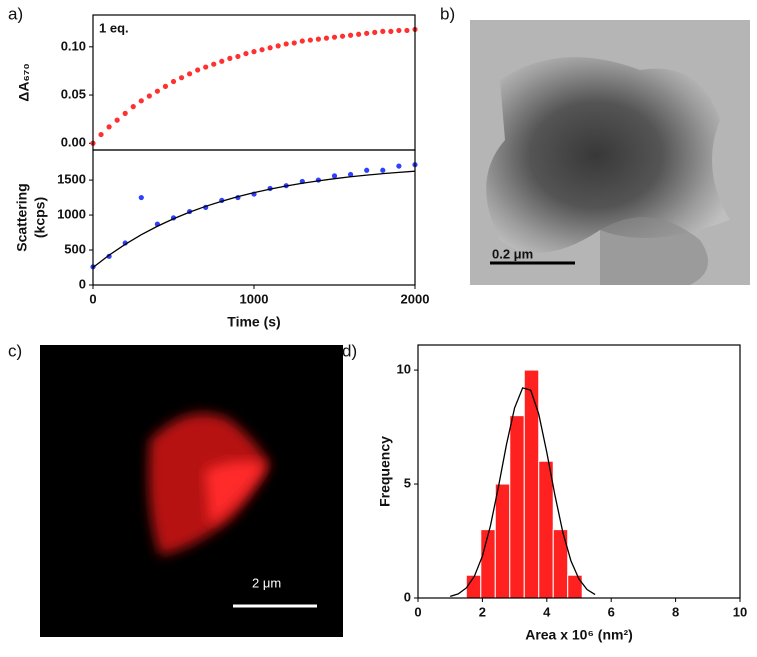 Image resolution: width=757 pixels, height=657 pixels. I want to click on y-axis-label: Frequency, so click(385, 471).